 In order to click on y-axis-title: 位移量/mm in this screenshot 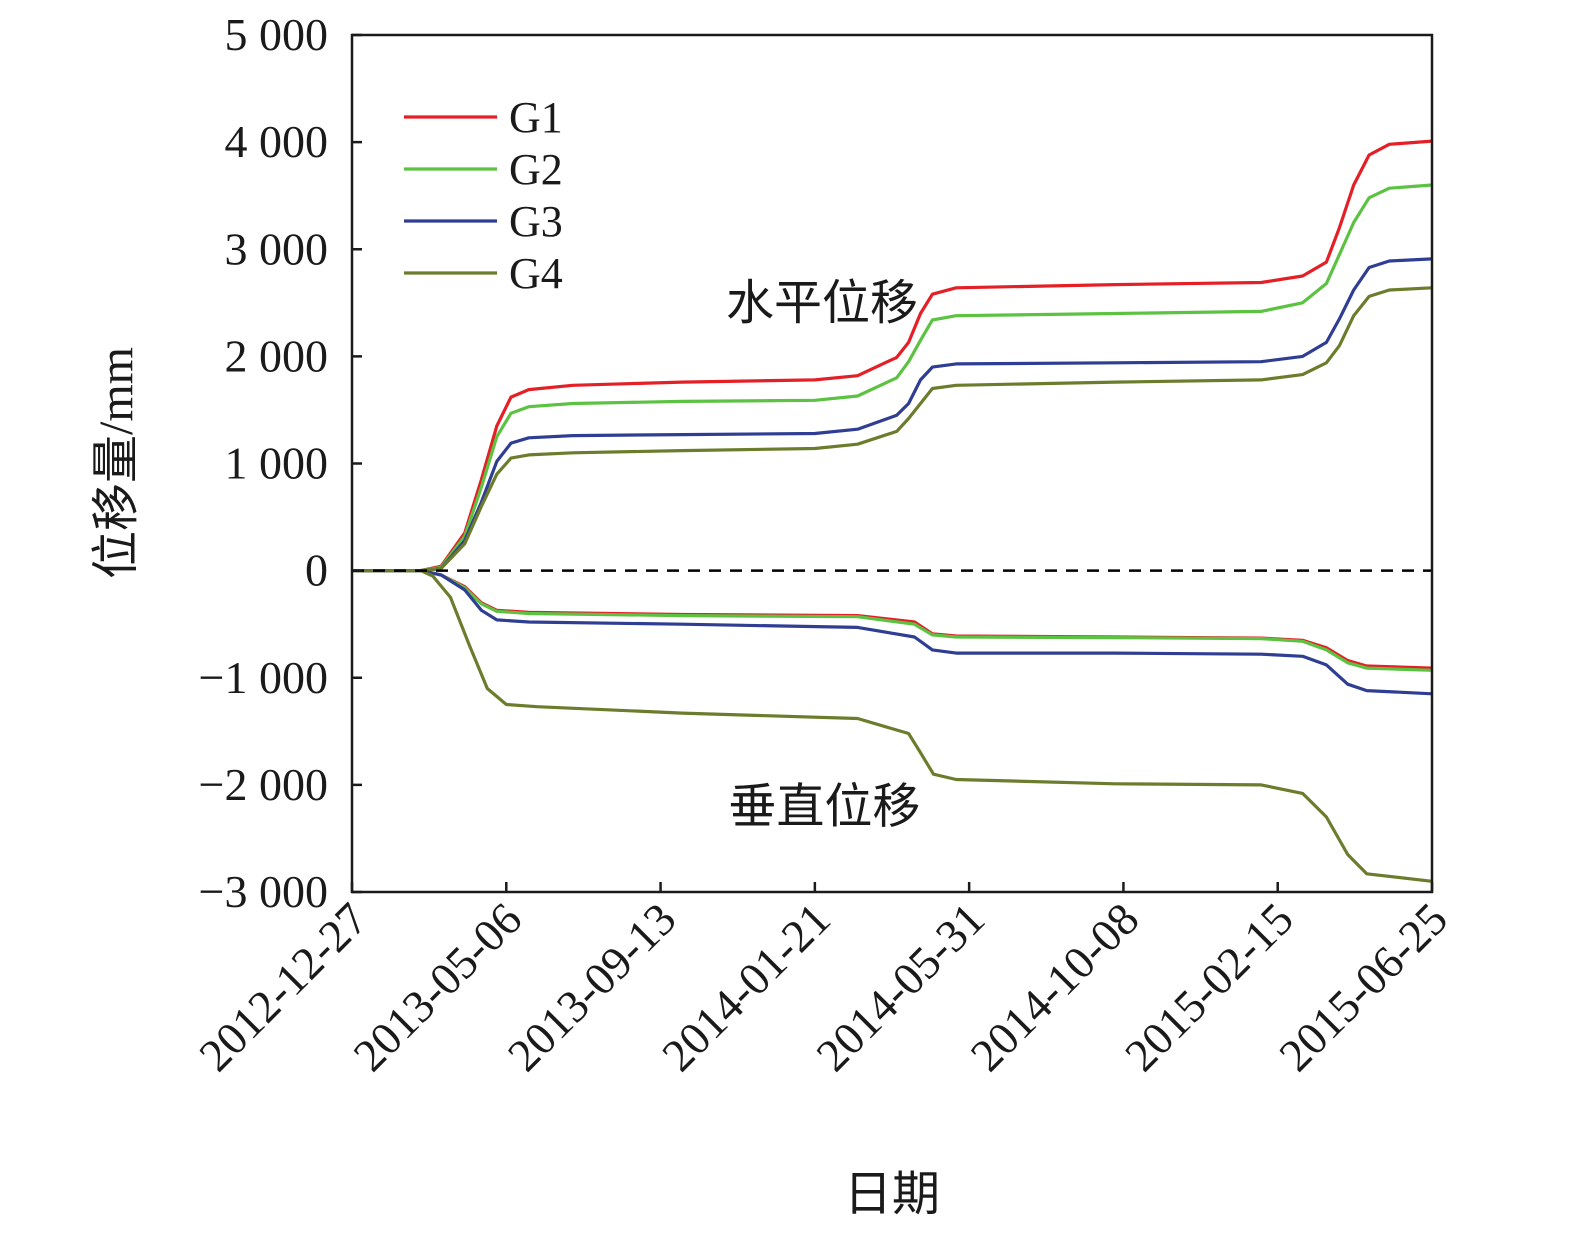, I will do `click(116, 463)`.